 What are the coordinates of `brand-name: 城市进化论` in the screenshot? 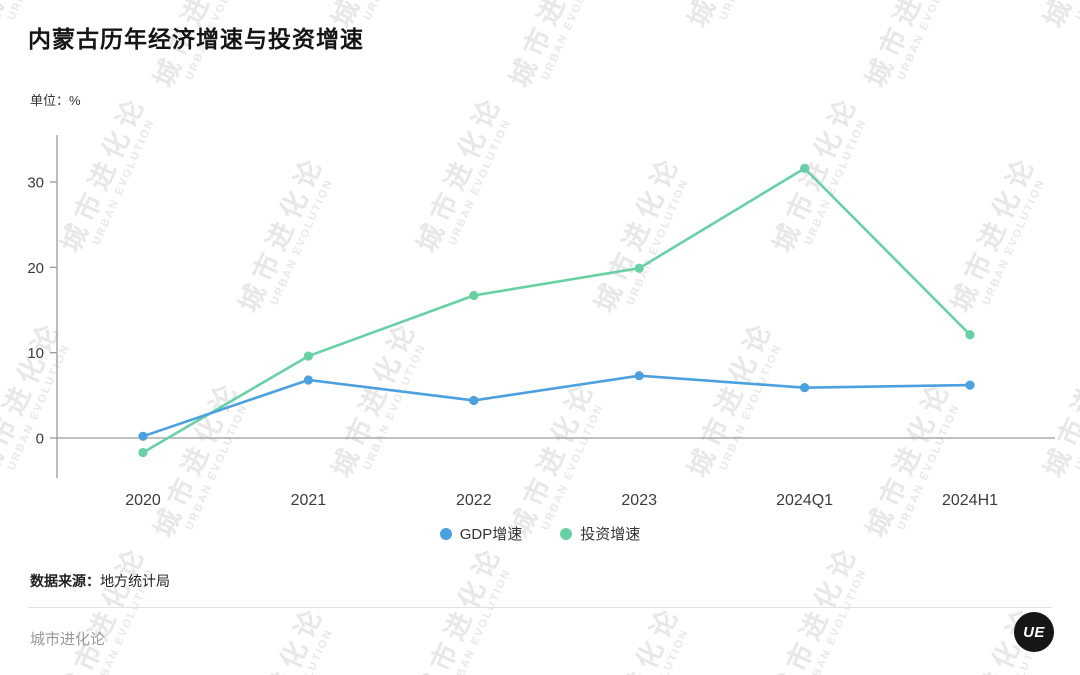 It's located at (68, 639).